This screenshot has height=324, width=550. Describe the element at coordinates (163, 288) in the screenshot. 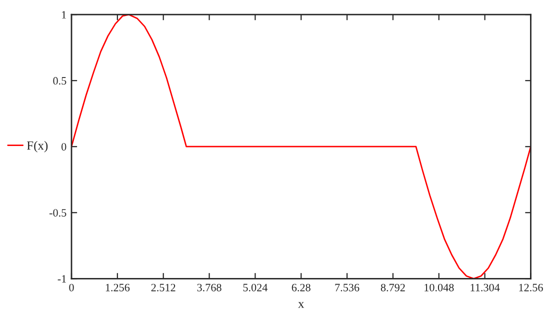

I see `x-tick-label: 2.512` at that location.